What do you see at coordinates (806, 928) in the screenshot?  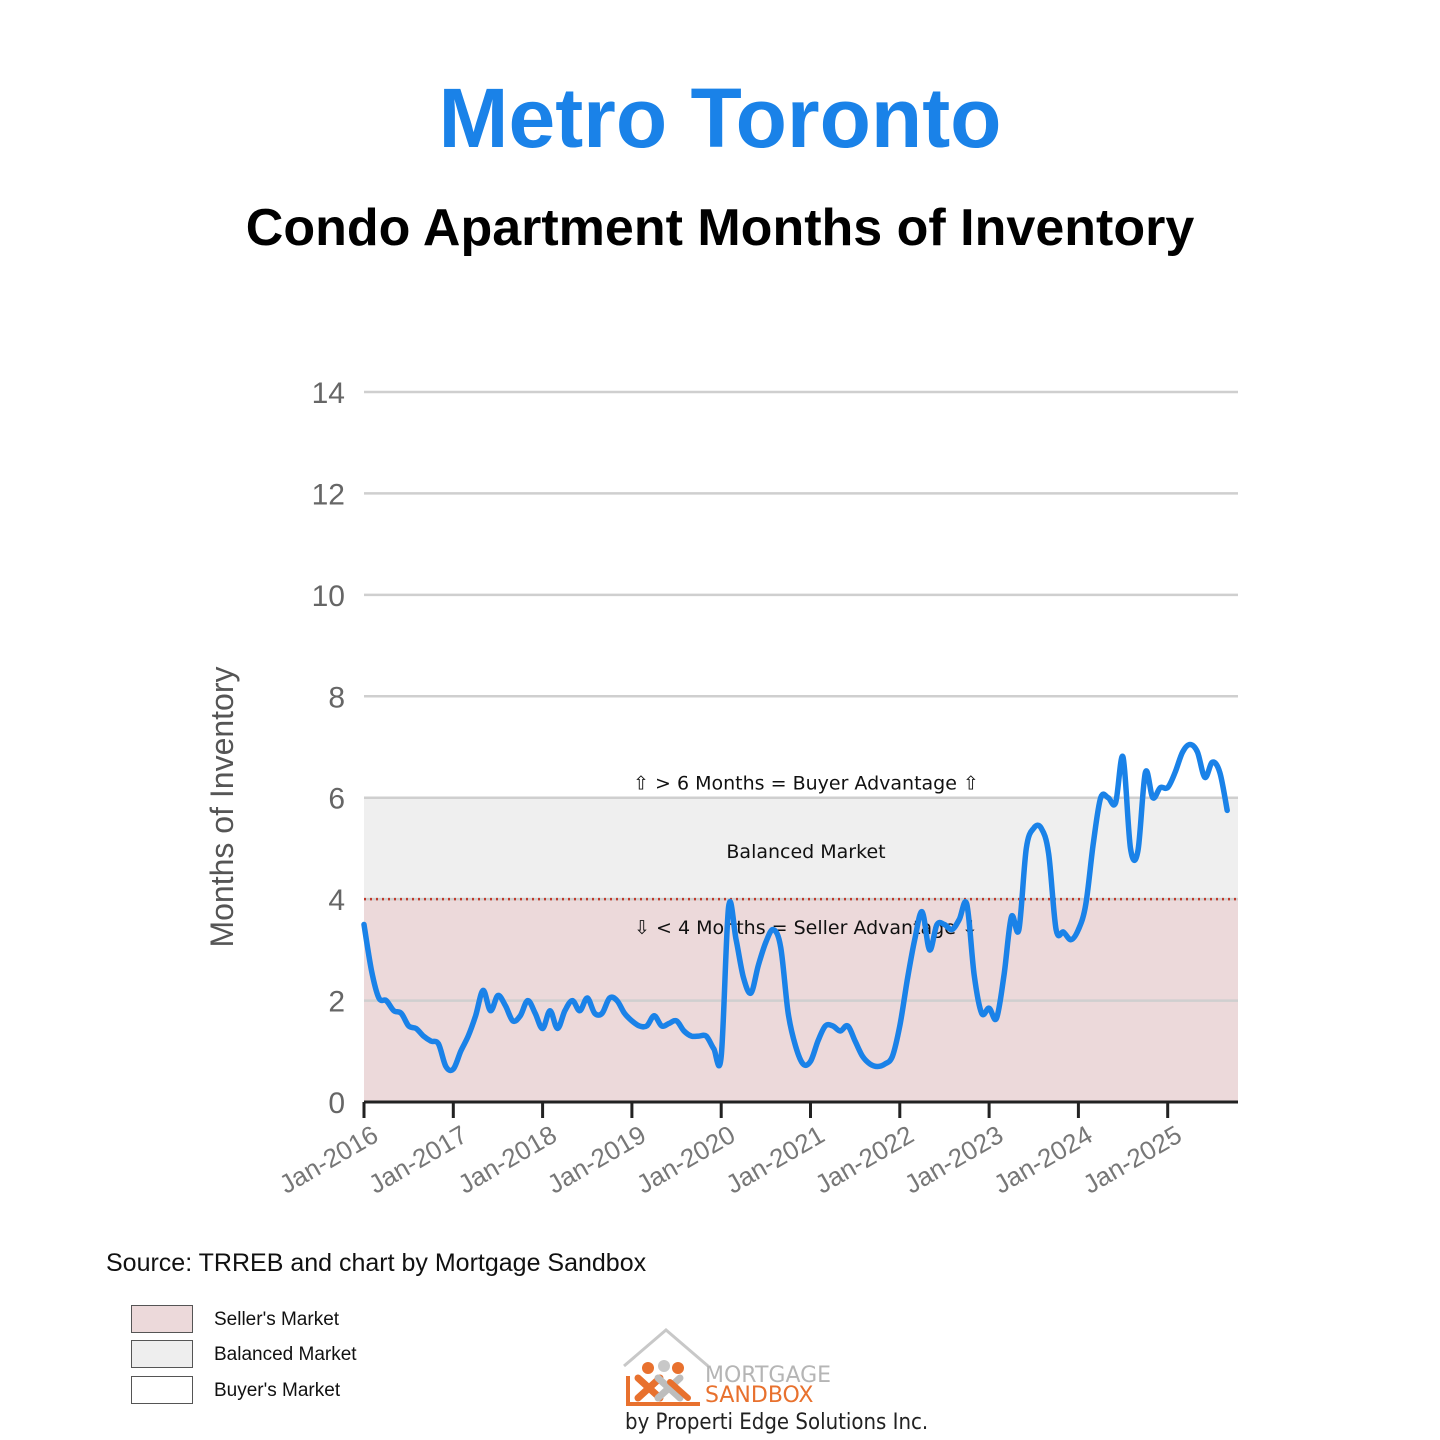 I see `annotation-2: ⇩ < 4 Months = Seller Advantage ⇩` at bounding box center [806, 928].